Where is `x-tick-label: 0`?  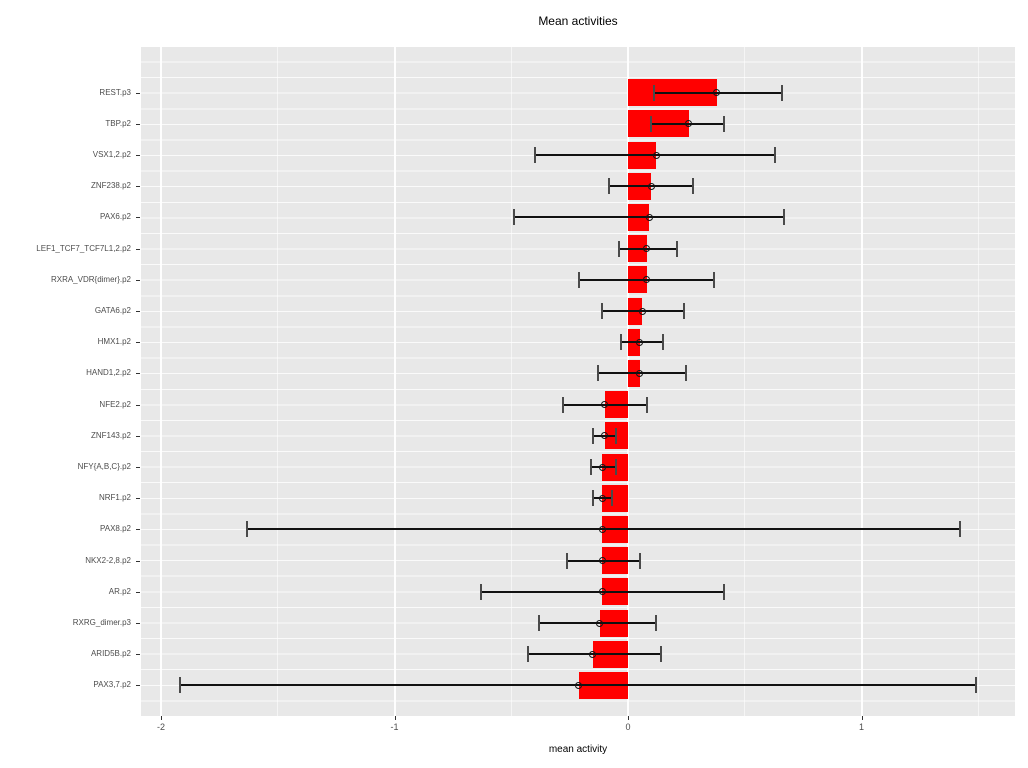
x-tick-label: 0 is located at coordinates (628, 727).